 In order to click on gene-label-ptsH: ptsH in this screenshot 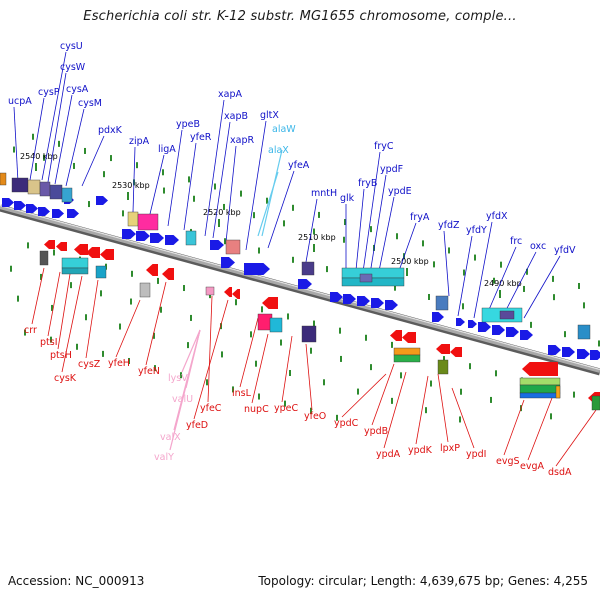, I will do `click(61, 355)`.